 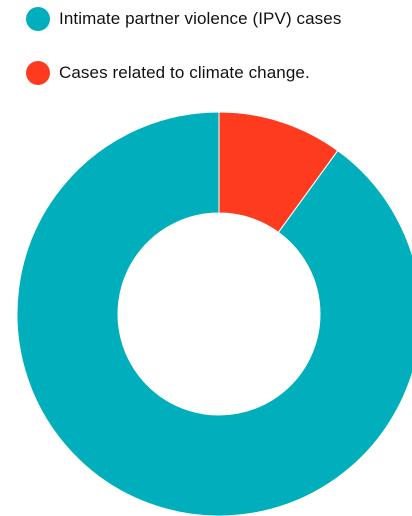 I want to click on legend-label-climate: Cases related to climate change., so click(x=184, y=72).